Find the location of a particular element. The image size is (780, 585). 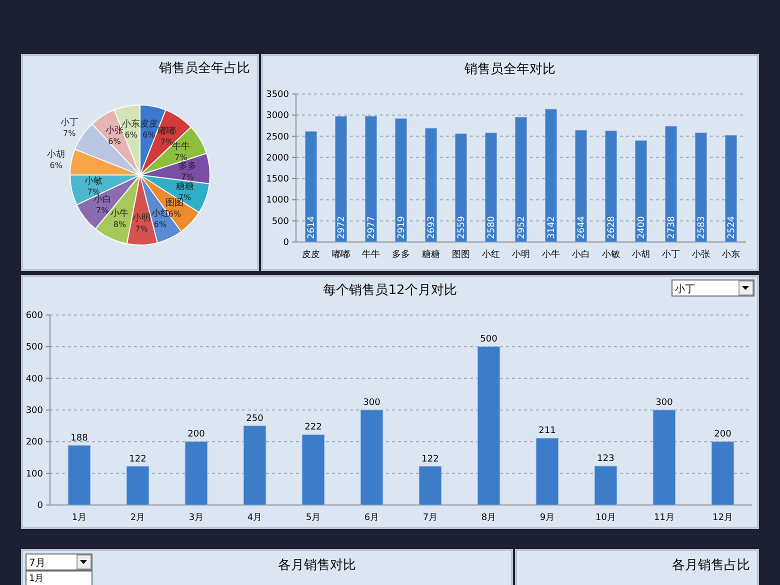

data-label: 8% is located at coordinates (119, 225).